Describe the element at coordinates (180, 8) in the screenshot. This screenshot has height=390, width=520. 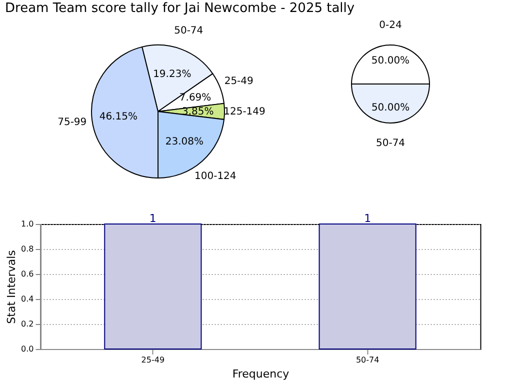
I see `chart-title: Dream Team score tally for Jai Newcombe - 2025 tally` at that location.